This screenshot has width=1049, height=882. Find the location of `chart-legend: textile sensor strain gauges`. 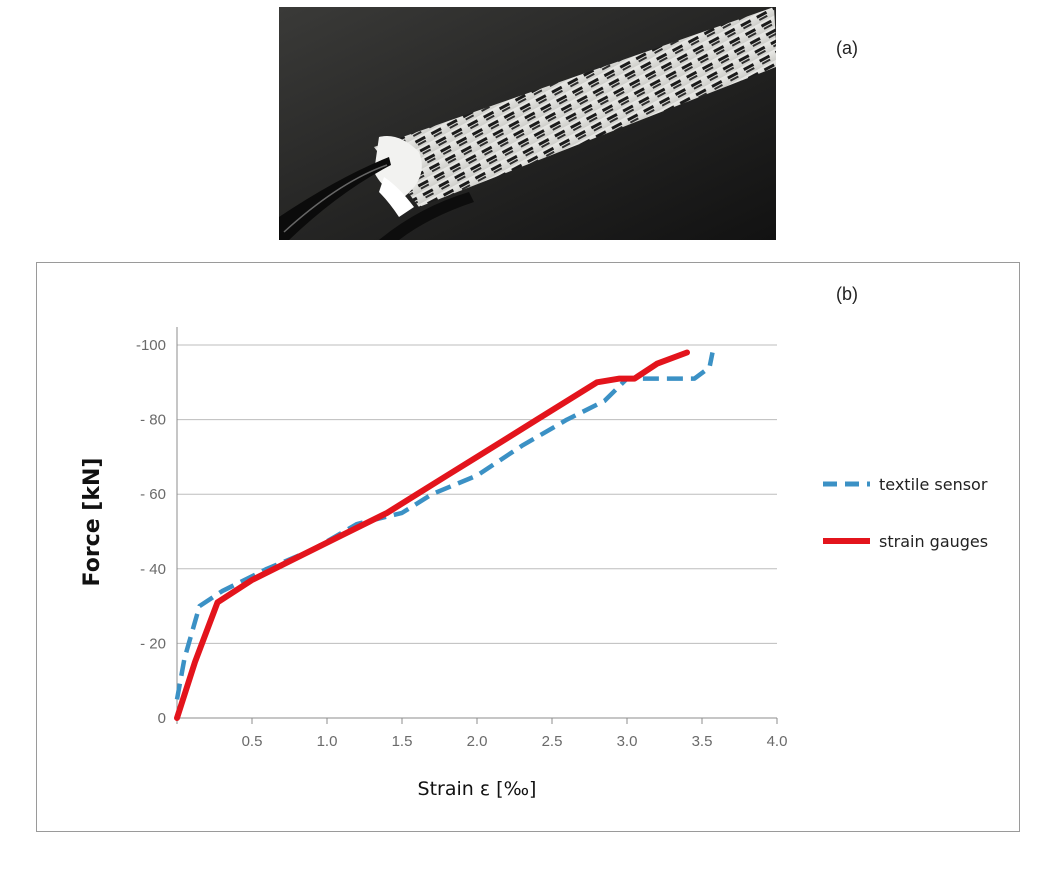

chart-legend: textile sensor strain gauges is located at coordinates (905, 513).